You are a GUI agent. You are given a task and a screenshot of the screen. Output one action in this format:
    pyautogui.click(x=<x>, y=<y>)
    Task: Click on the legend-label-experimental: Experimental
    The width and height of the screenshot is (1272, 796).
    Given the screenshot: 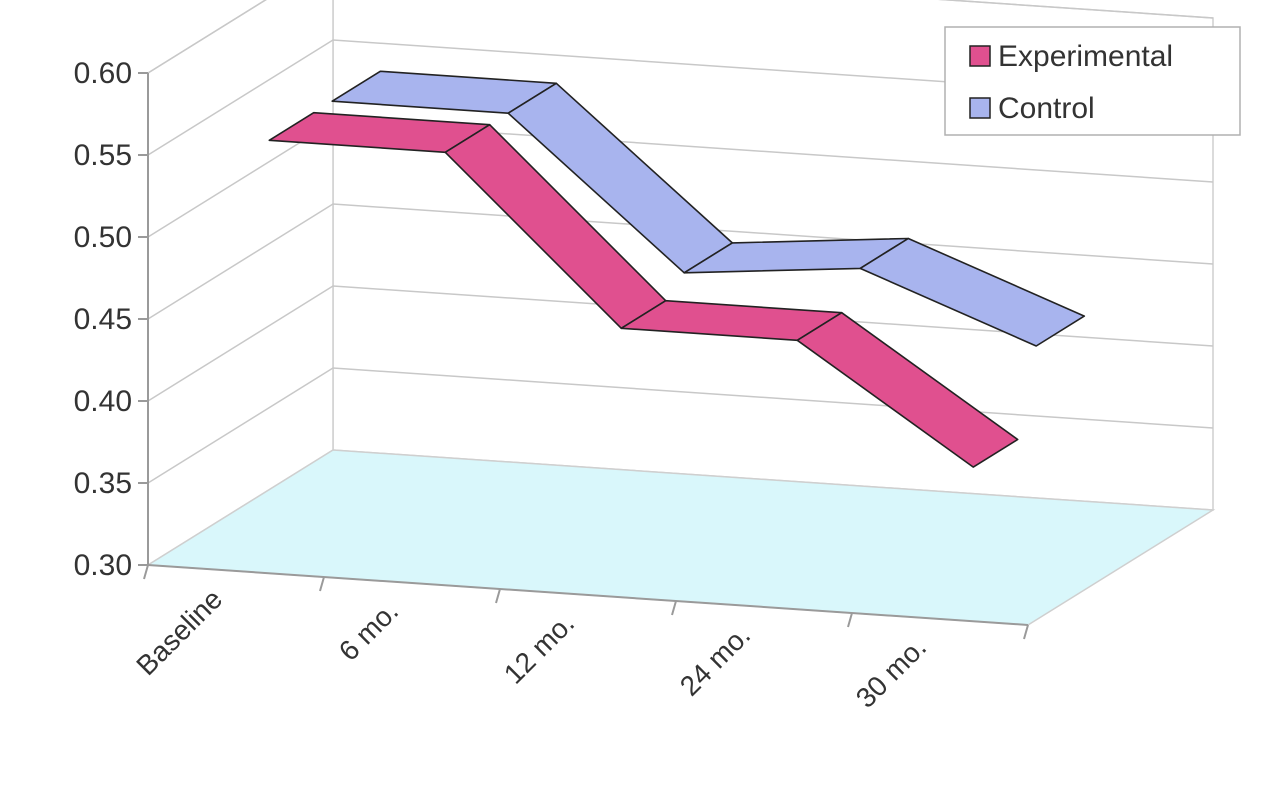 What is the action you would take?
    pyautogui.click(x=1085, y=56)
    